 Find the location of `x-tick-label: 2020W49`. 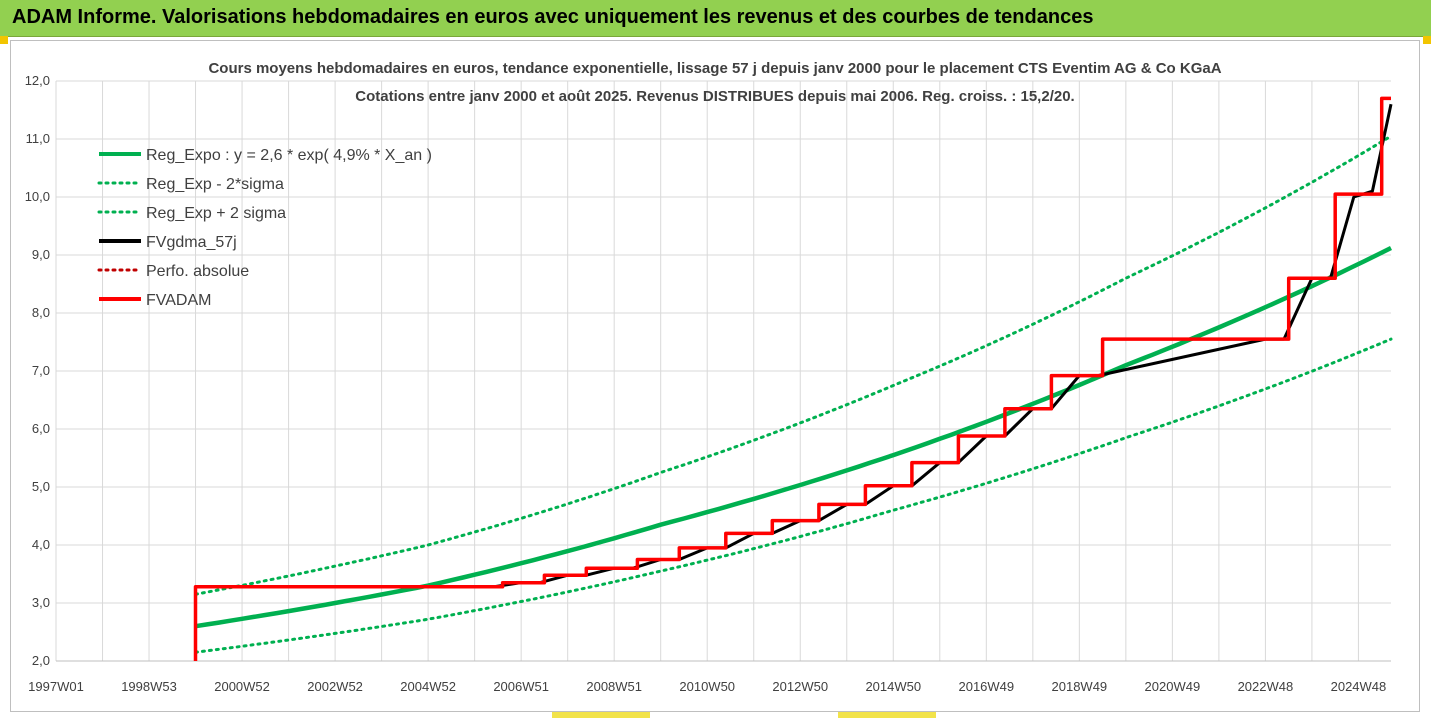

x-tick-label: 2020W49 is located at coordinates (1173, 686).